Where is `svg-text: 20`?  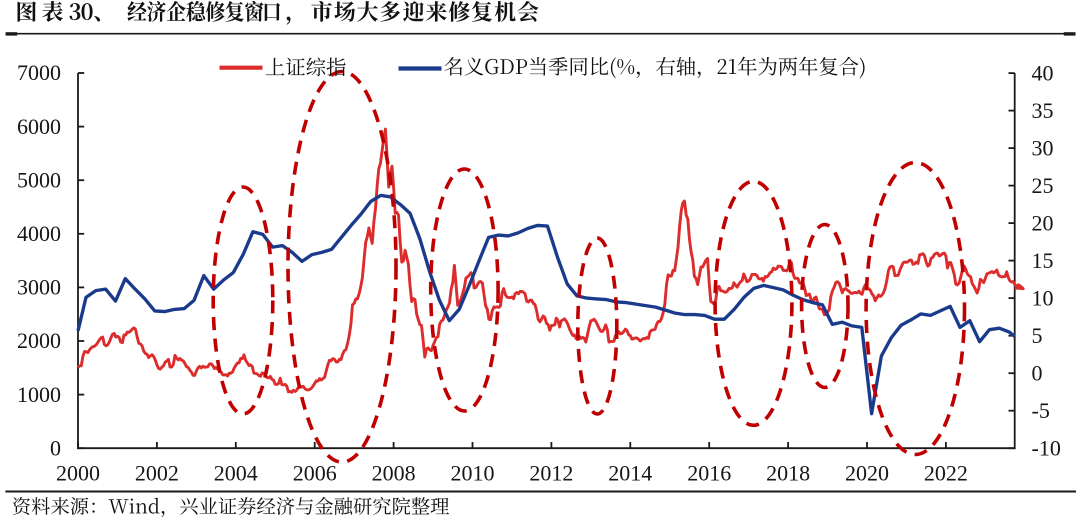
svg-text: 20 is located at coordinates (1043, 222).